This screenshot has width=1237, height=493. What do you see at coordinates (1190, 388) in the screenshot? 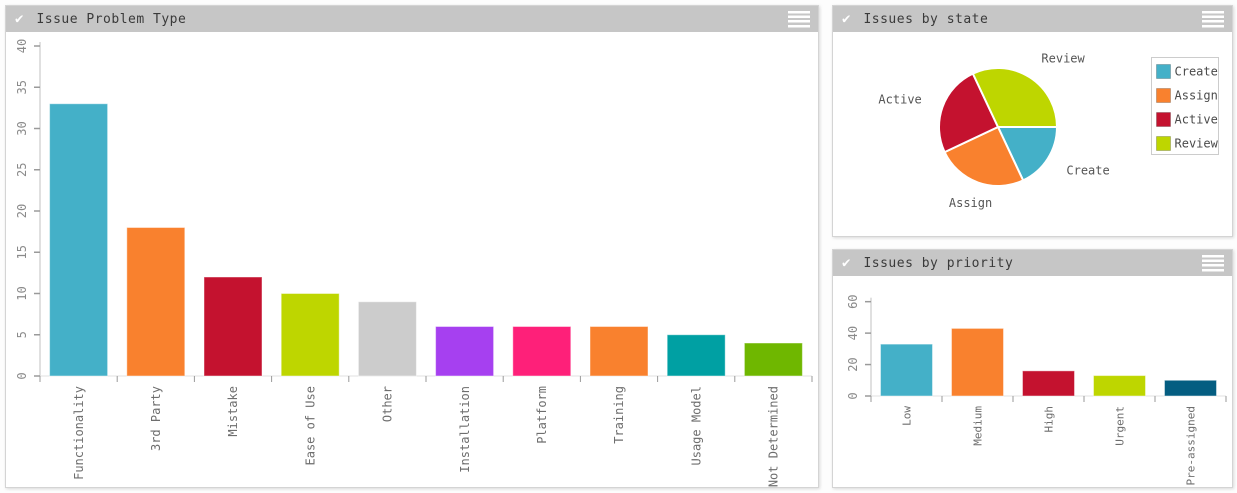
I see `bar-pre-assigned` at bounding box center [1190, 388].